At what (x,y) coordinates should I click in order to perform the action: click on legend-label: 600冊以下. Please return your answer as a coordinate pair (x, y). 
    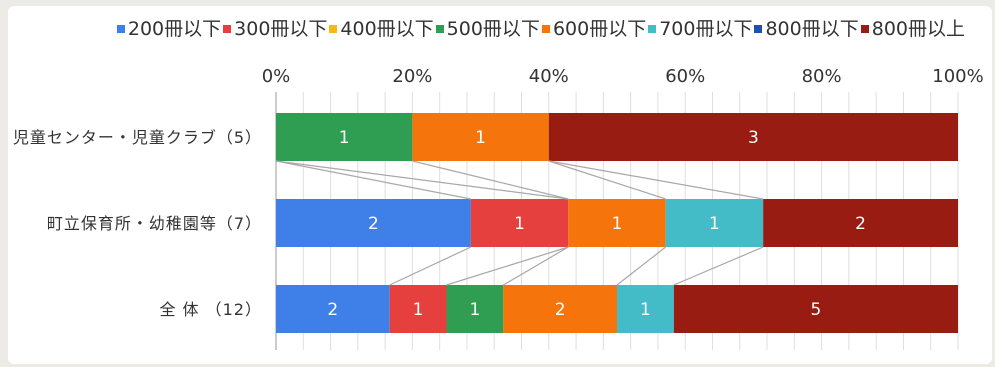
    Looking at the image, I should click on (599, 29).